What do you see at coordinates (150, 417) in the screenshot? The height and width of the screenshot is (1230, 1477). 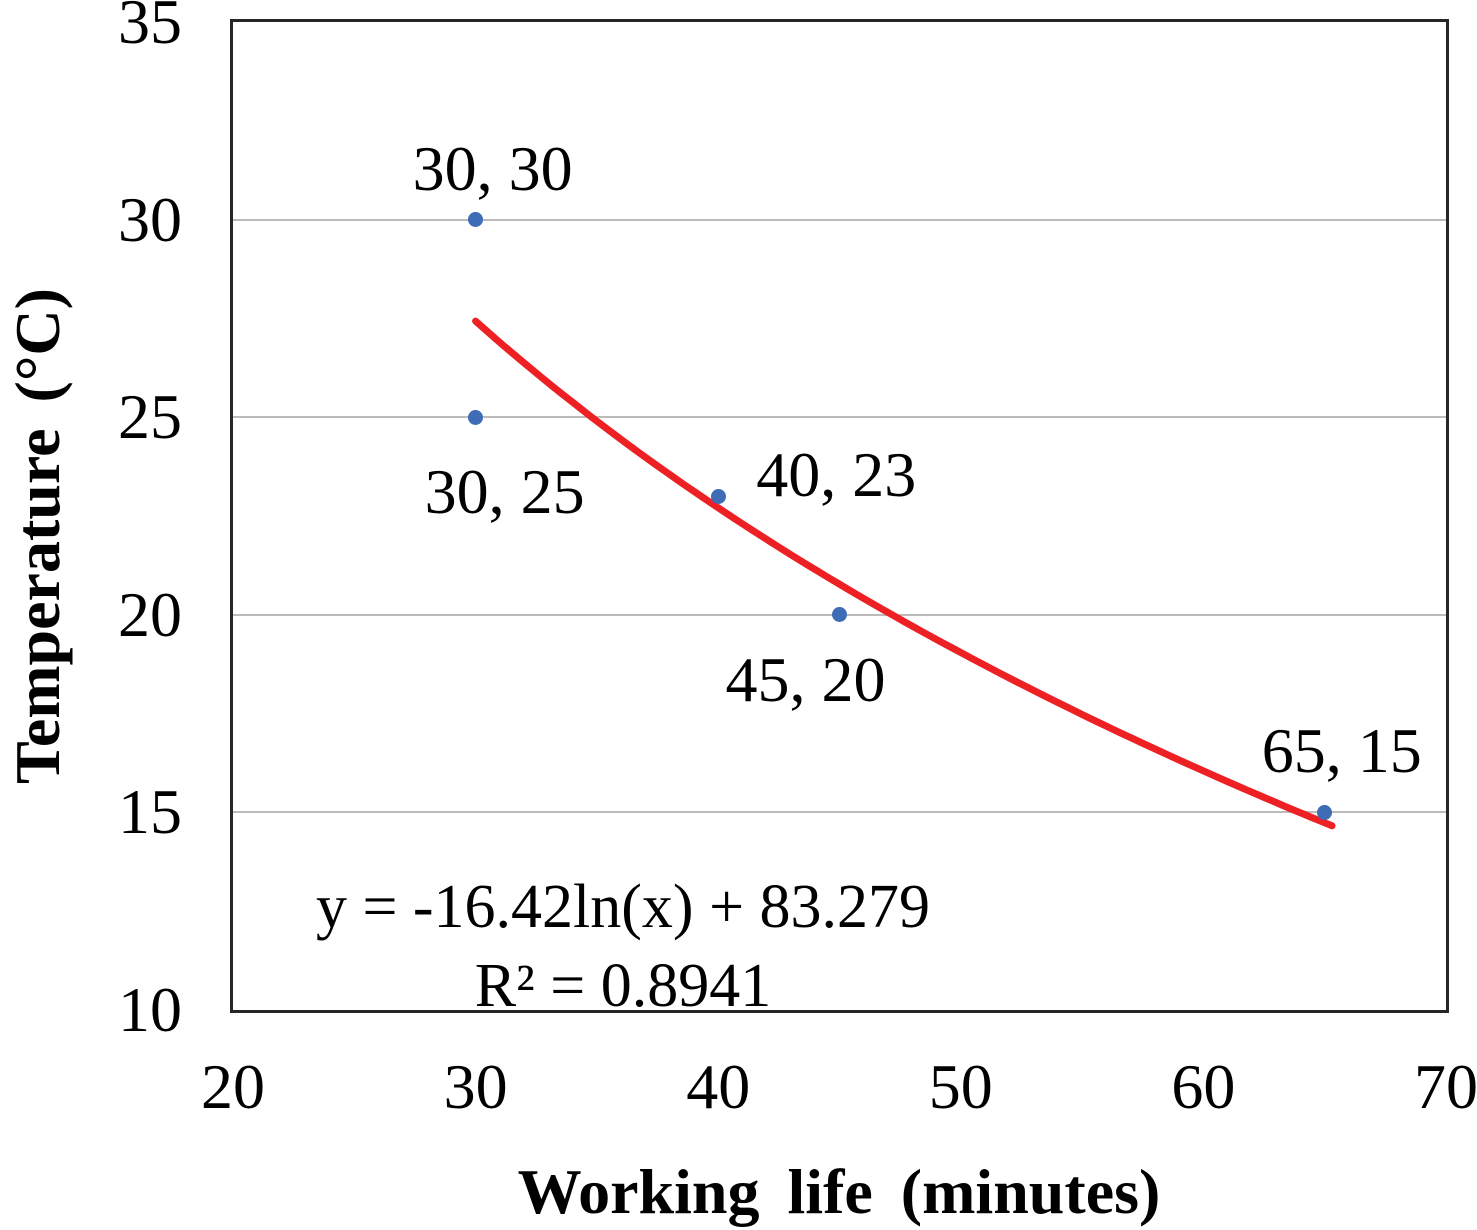 I see `y-tick-label-25: 25` at bounding box center [150, 417].